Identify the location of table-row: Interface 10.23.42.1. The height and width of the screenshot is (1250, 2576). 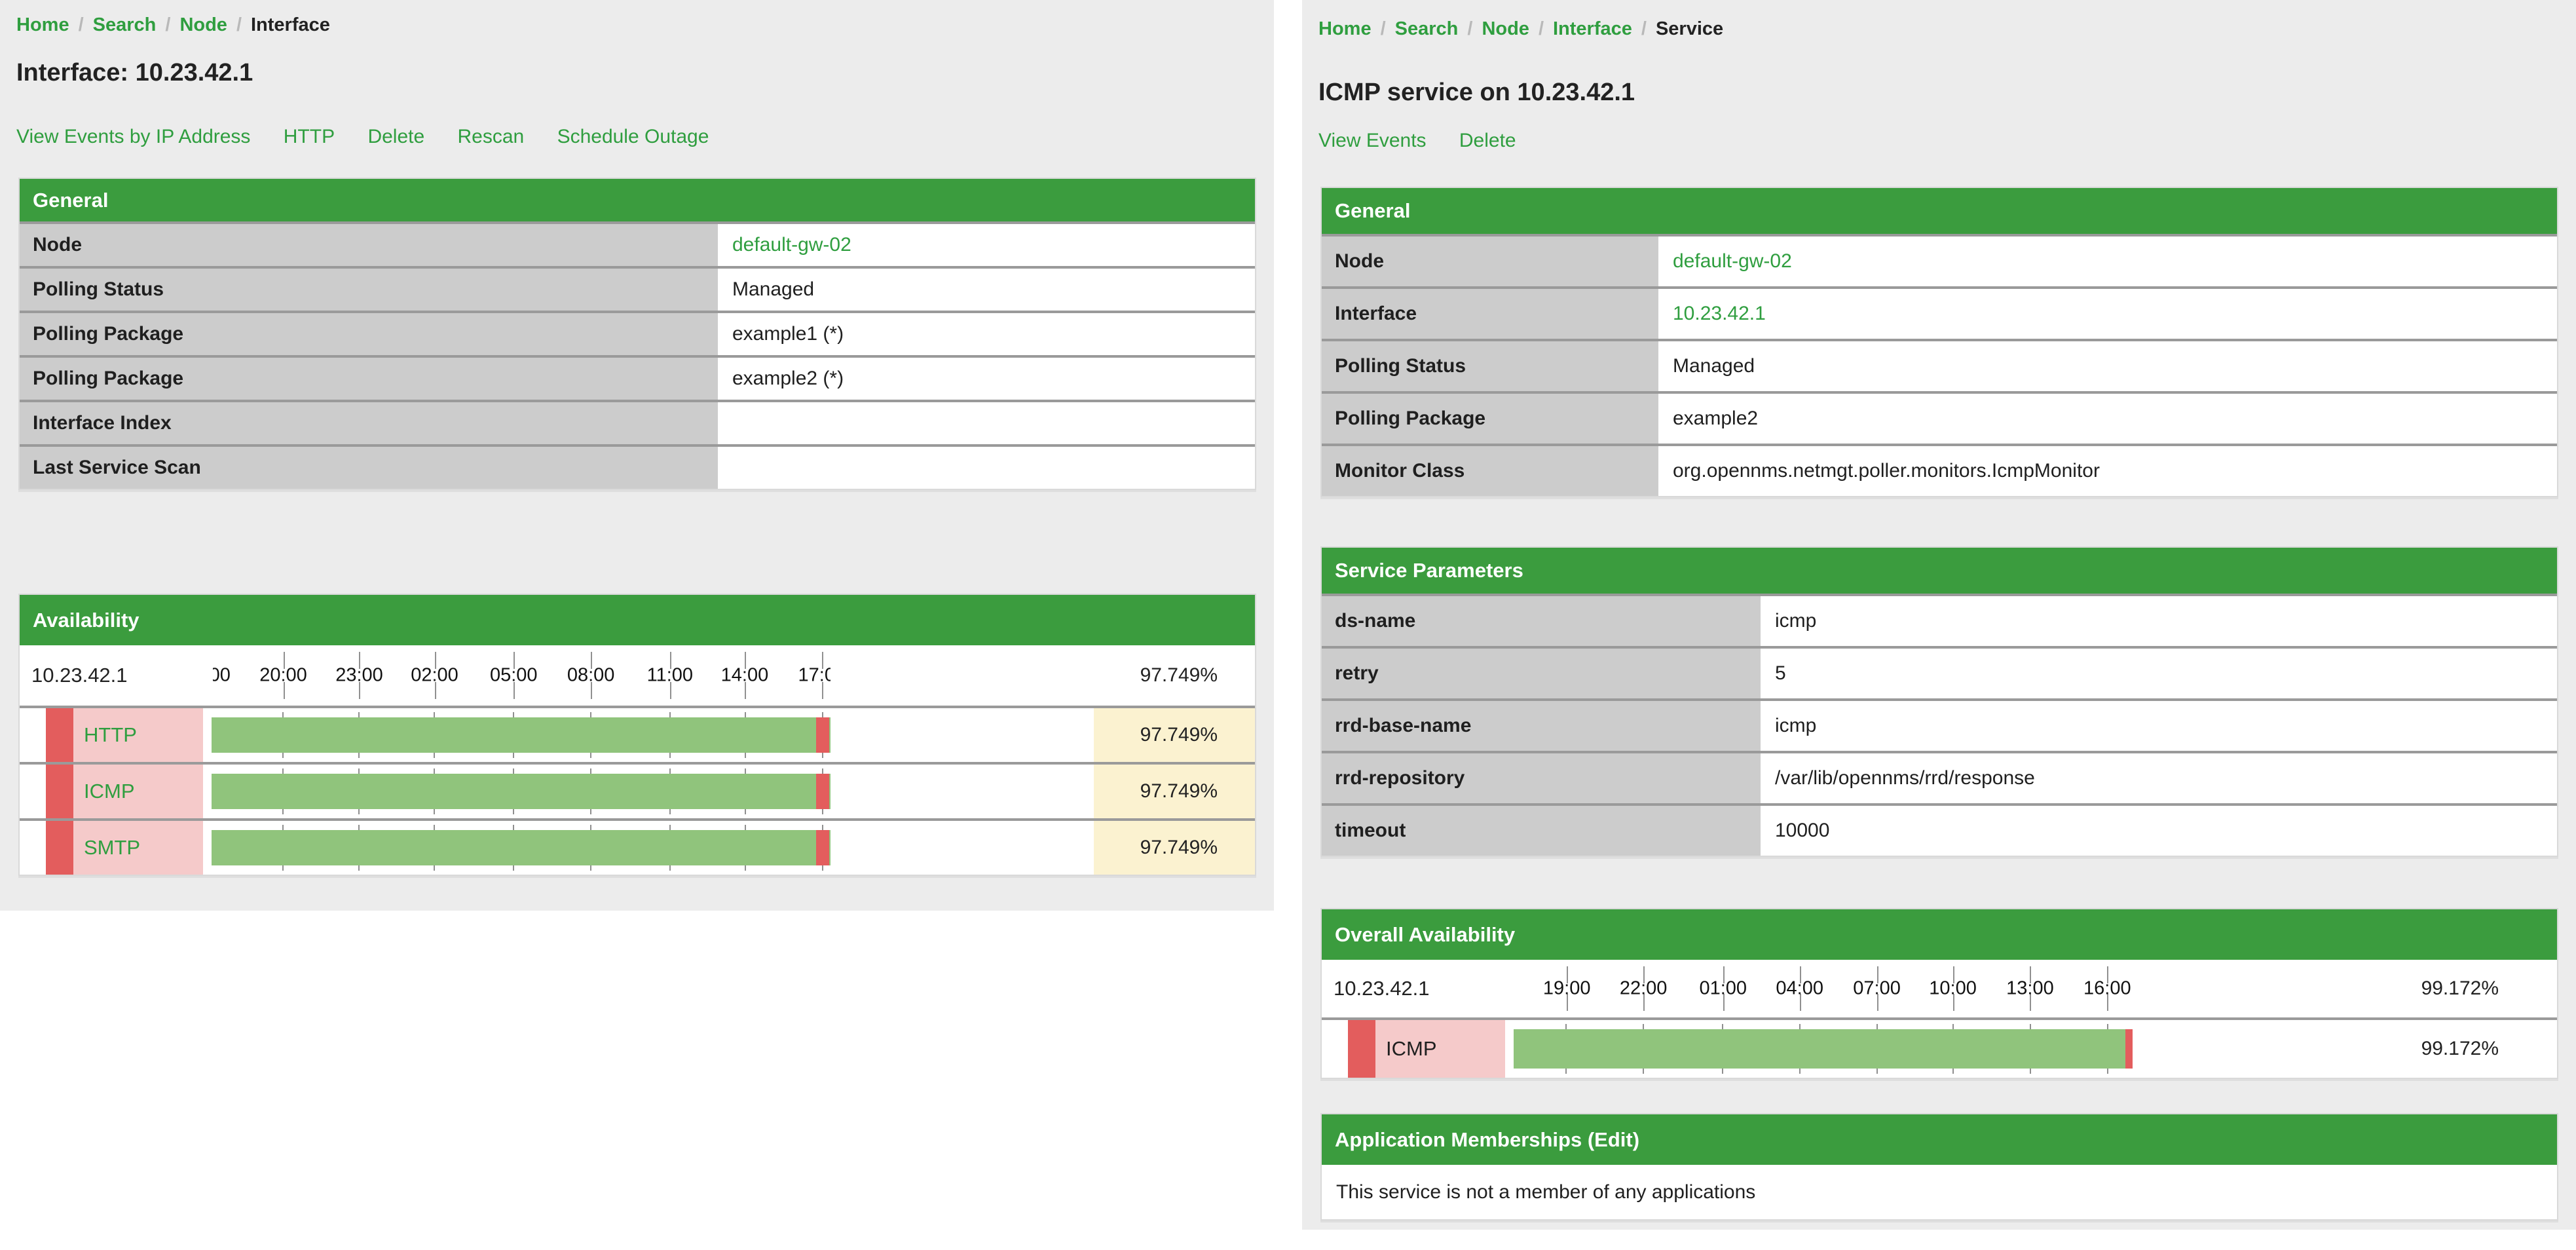
(1939, 312).